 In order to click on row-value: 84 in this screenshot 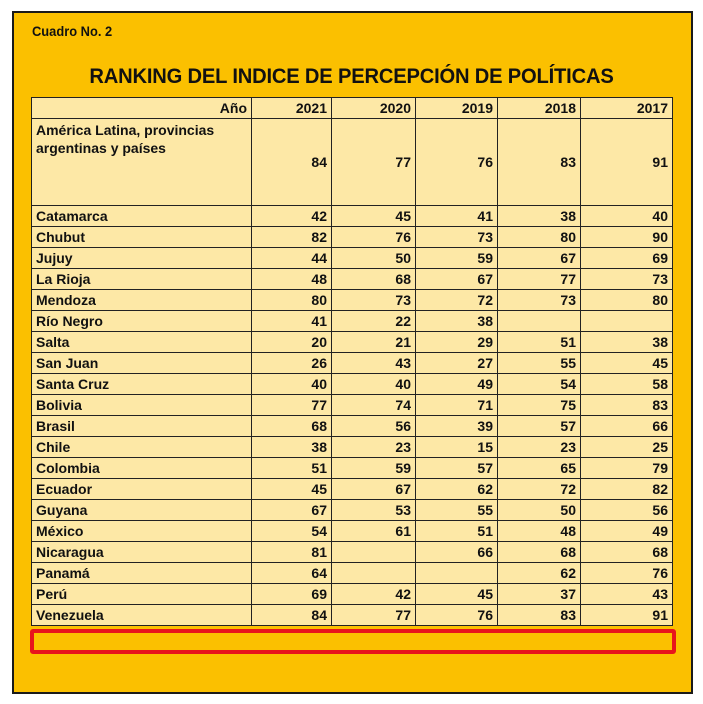, I will do `click(291, 615)`.